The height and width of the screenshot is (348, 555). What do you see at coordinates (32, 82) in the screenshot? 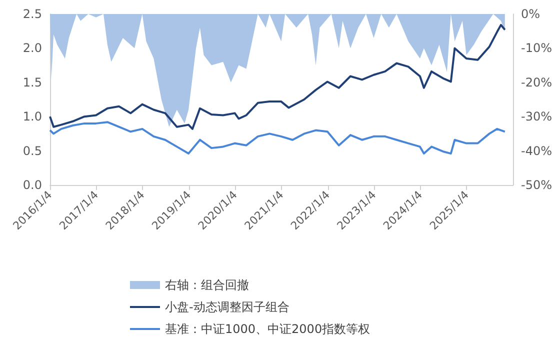
I see `y-tick-label: 1.5` at bounding box center [32, 82].